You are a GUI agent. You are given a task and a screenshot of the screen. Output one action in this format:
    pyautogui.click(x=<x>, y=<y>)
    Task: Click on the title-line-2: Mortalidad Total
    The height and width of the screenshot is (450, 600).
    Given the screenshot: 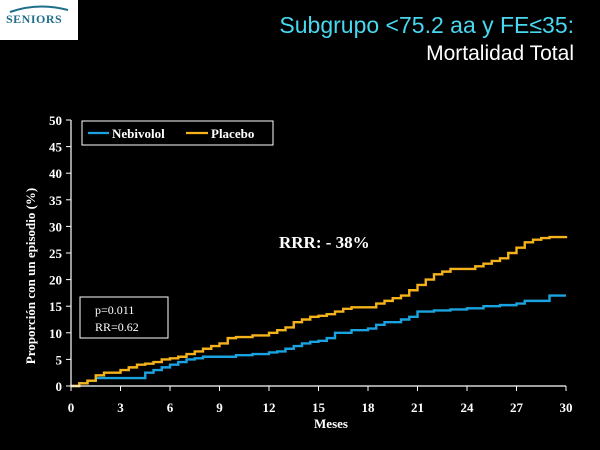 What is the action you would take?
    pyautogui.click(x=500, y=53)
    